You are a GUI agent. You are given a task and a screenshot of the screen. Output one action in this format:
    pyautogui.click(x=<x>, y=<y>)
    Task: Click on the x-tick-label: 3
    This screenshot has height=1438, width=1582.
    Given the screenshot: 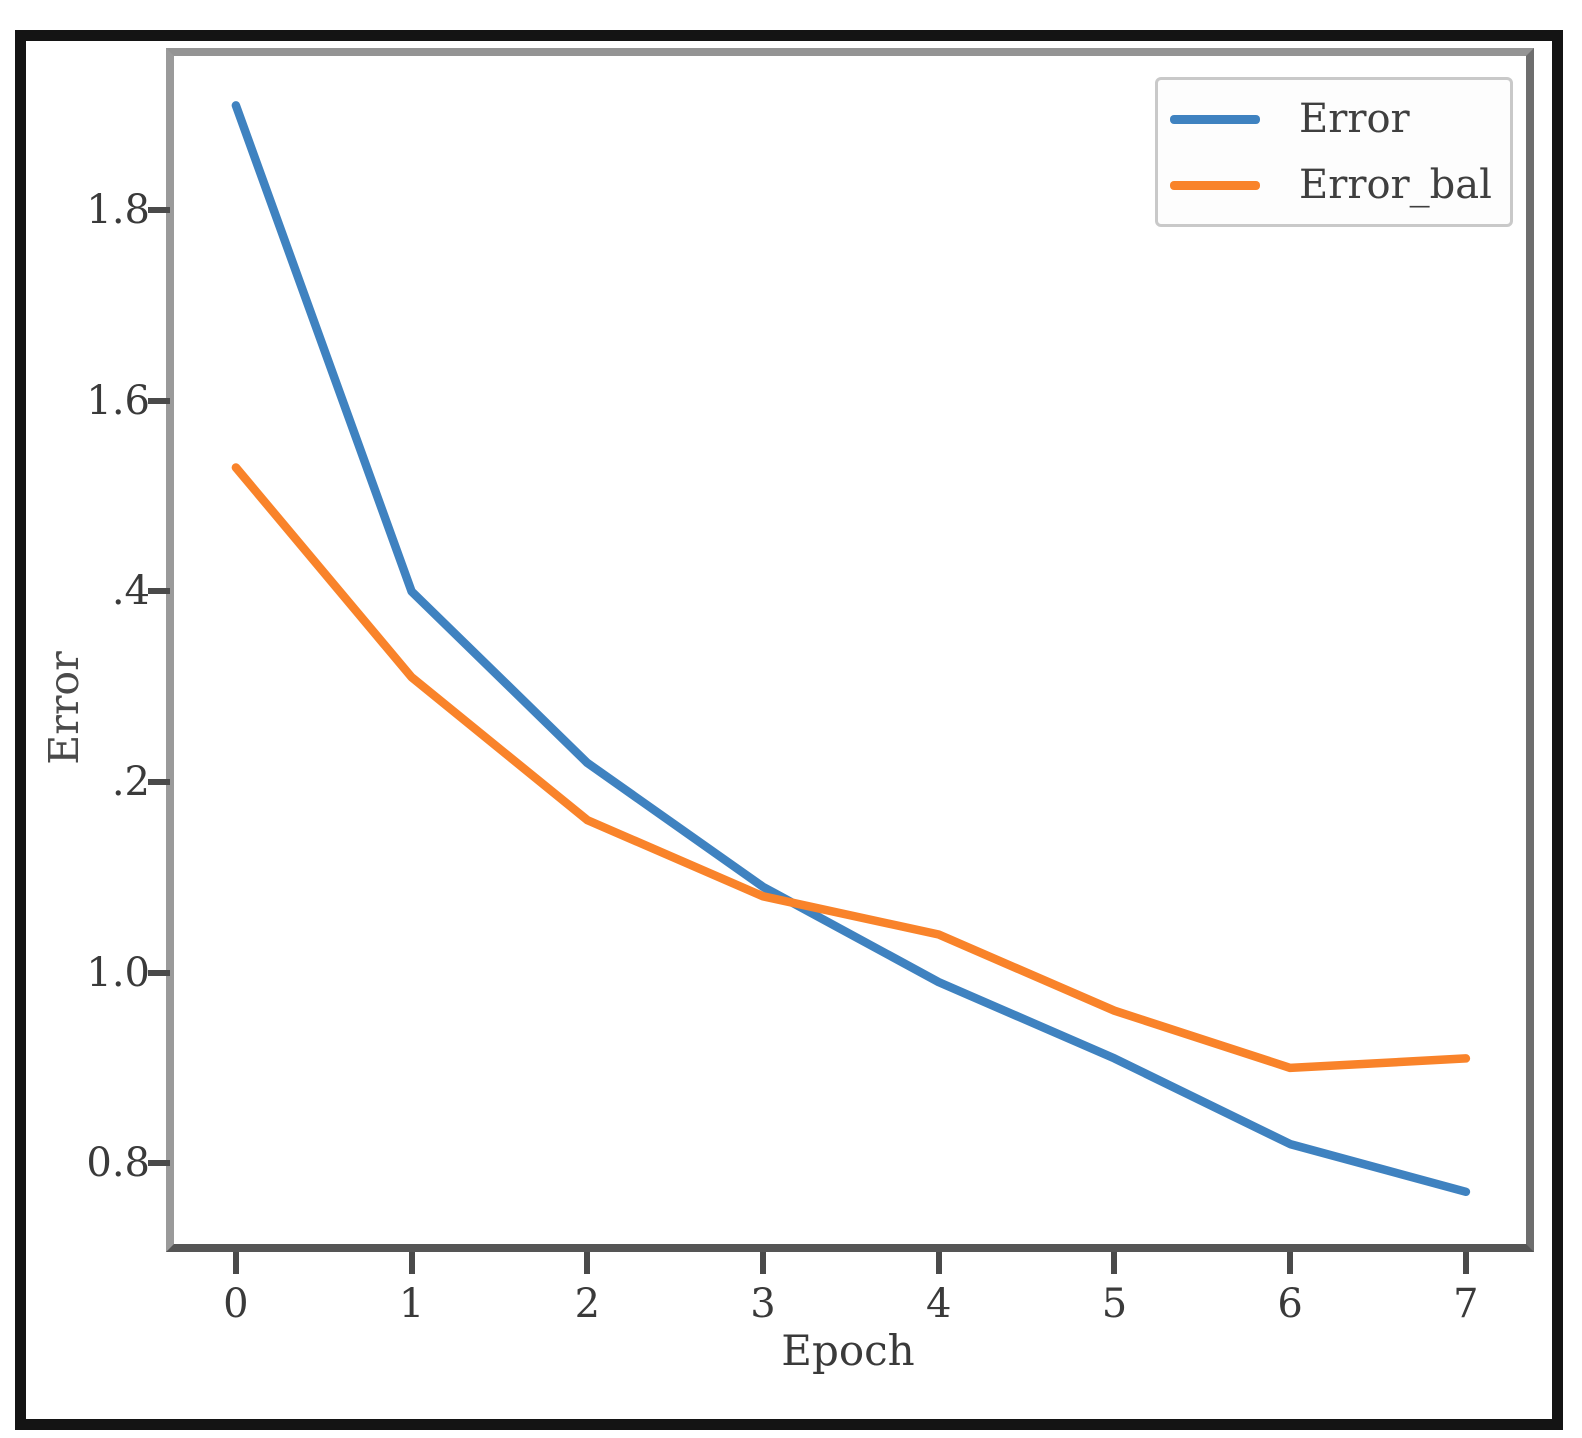 What is the action you would take?
    pyautogui.click(x=763, y=1304)
    